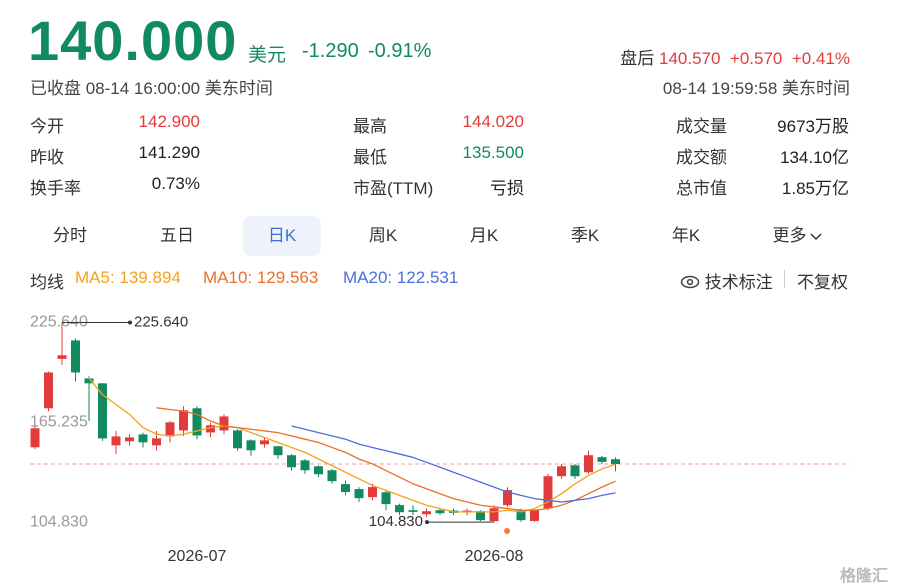  Describe the element at coordinates (686, 235) in the screenshot. I see `tab: 年K` at that location.